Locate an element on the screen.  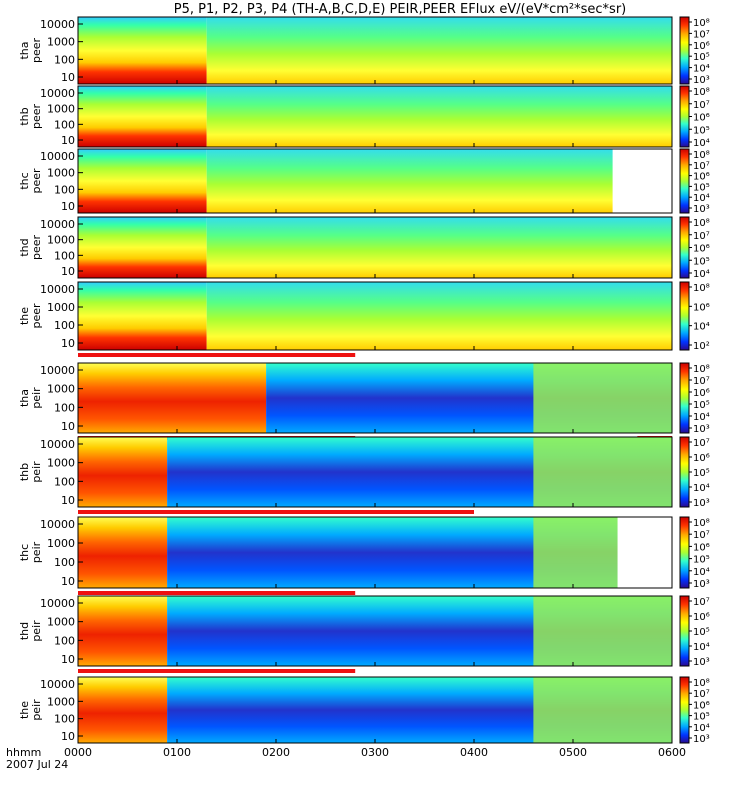
the-peer-ytick-label: 1000 is located at coordinates (61, 307).